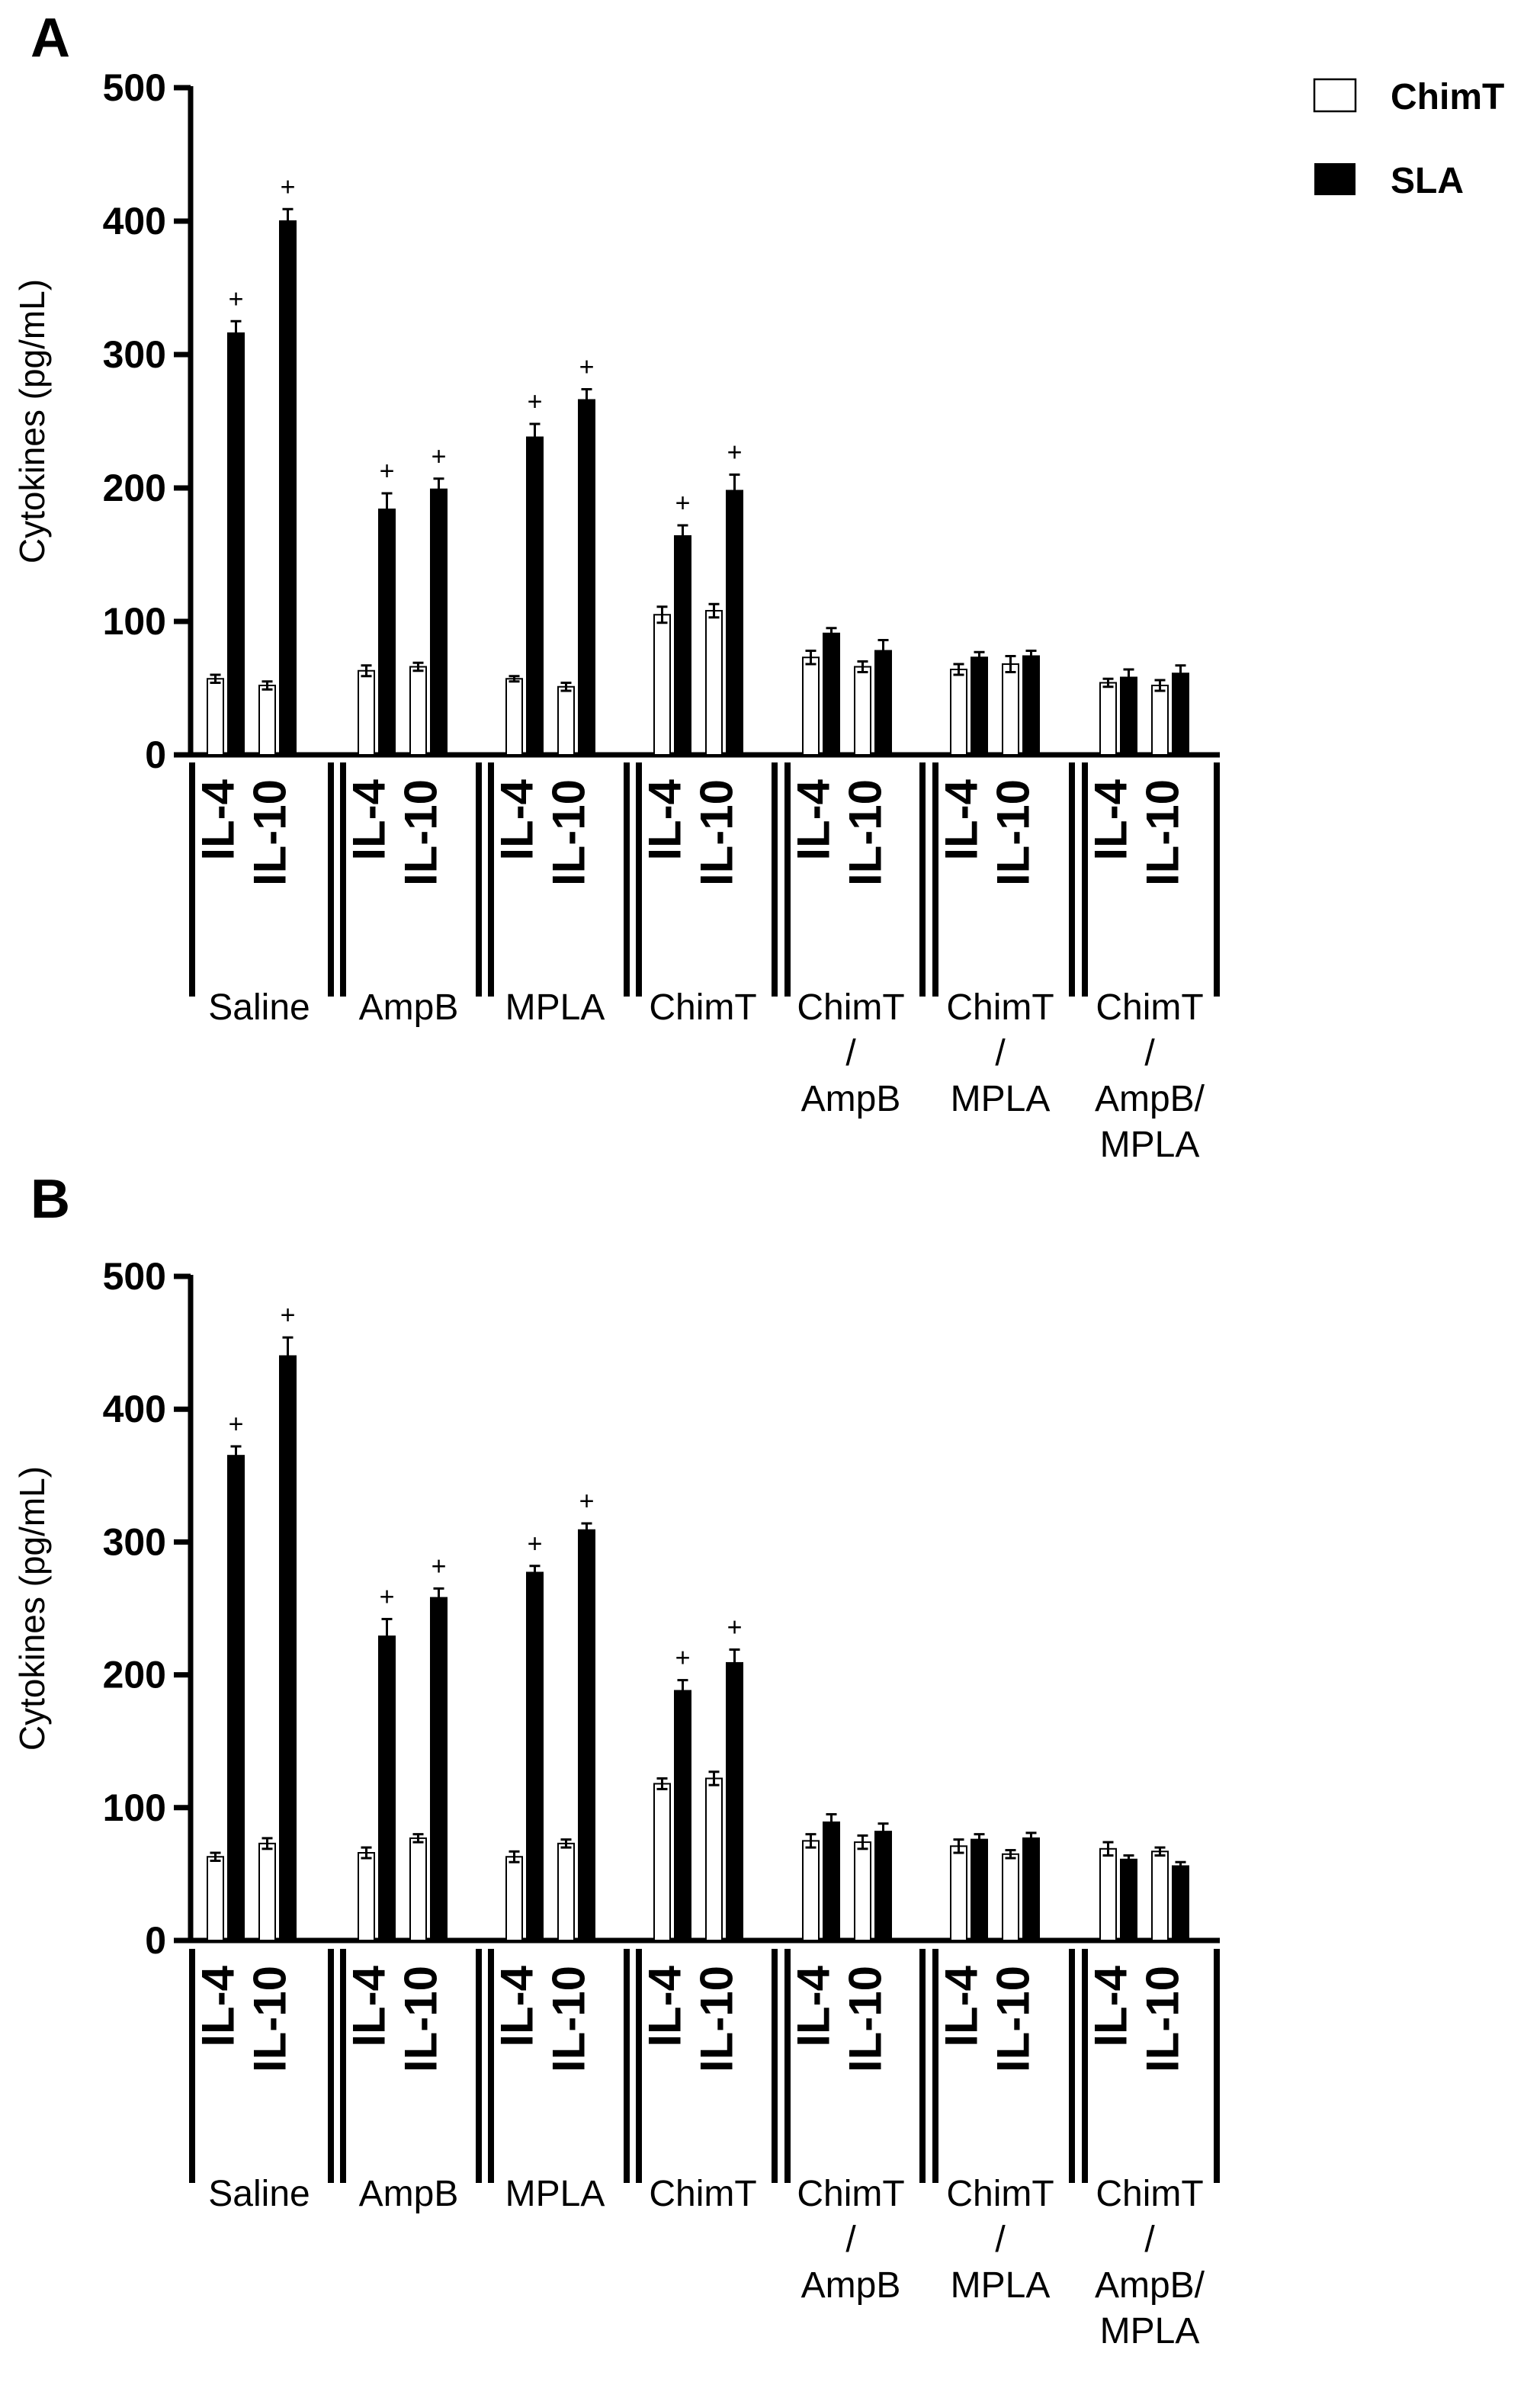 Image resolution: width=1540 pixels, height=2401 pixels. Describe the element at coordinates (1335, 95) in the screenshot. I see `legend-swatch-chimt` at that location.